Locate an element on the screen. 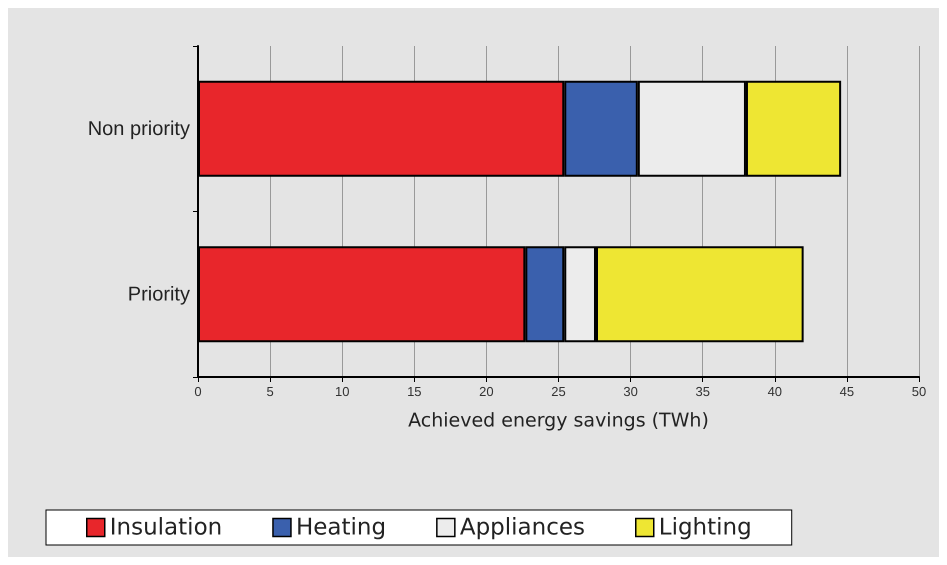 The width and height of the screenshot is (947, 565). legend-label: Heating is located at coordinates (341, 527).